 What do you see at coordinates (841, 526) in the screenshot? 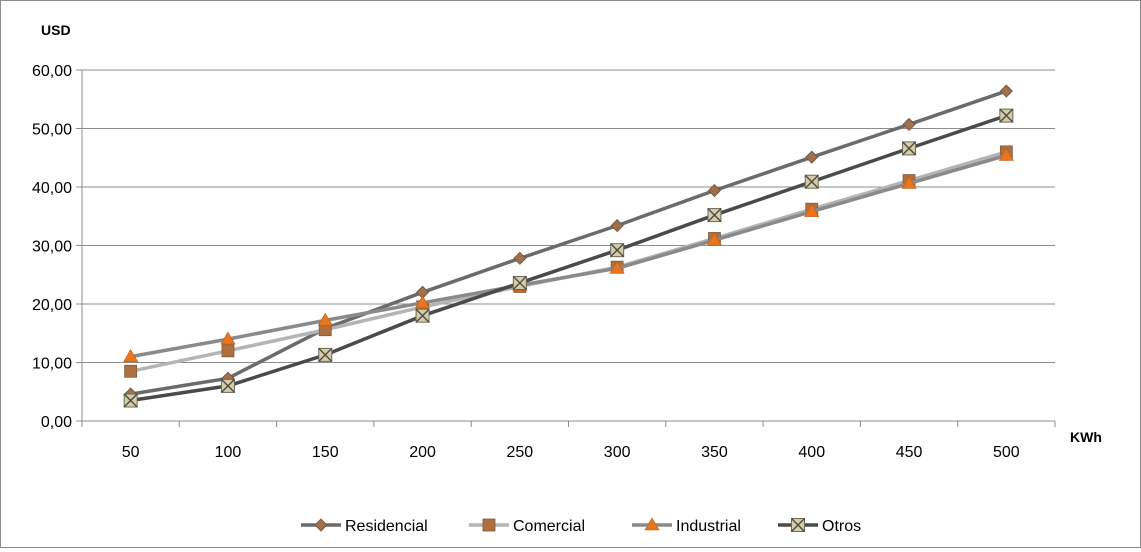
I see `legend-label: Otros` at bounding box center [841, 526].